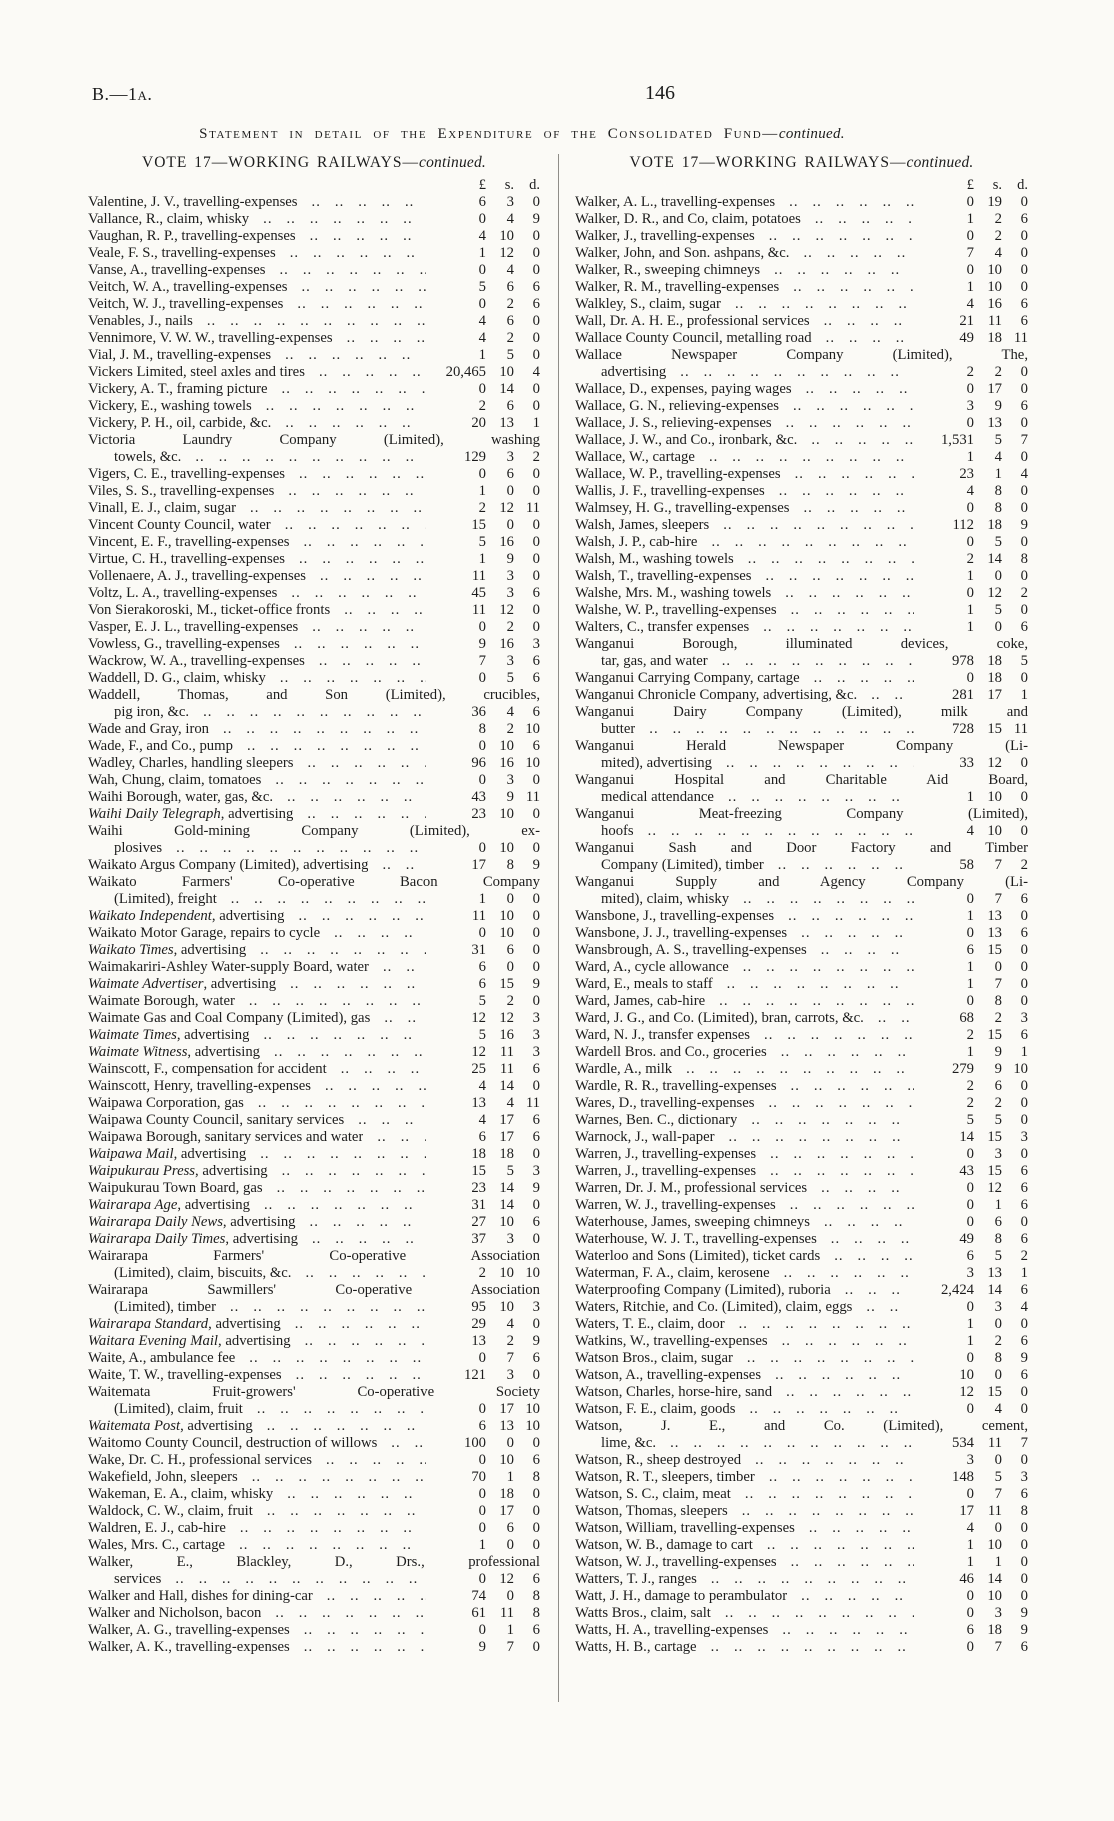 This screenshot has height=1821, width=1114. What do you see at coordinates (482, 202) in the screenshot?
I see `amount-pounds: 6` at bounding box center [482, 202].